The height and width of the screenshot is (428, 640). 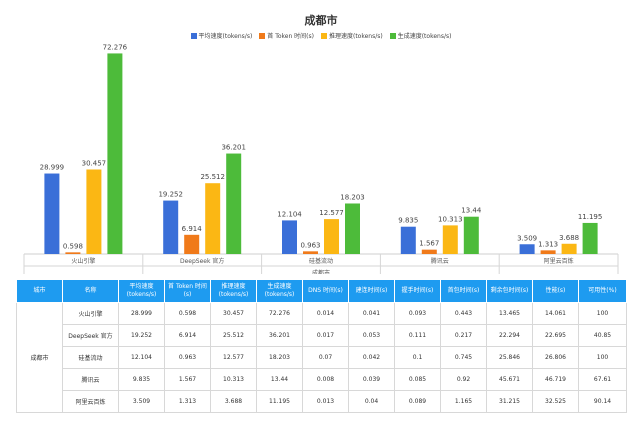 I want to click on table-cell: 阿里云百炼, so click(x=90, y=401).